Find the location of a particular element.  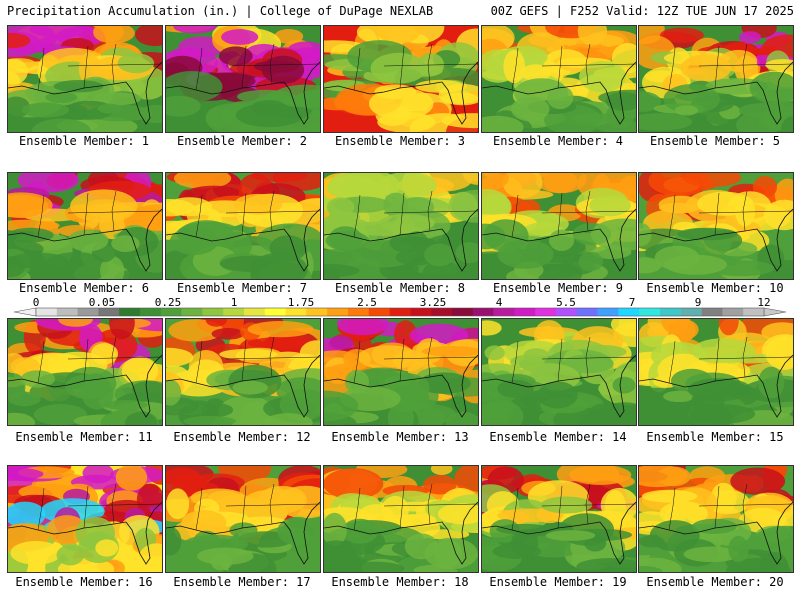

colorbar-tick-label: 7 is located at coordinates (632, 302).